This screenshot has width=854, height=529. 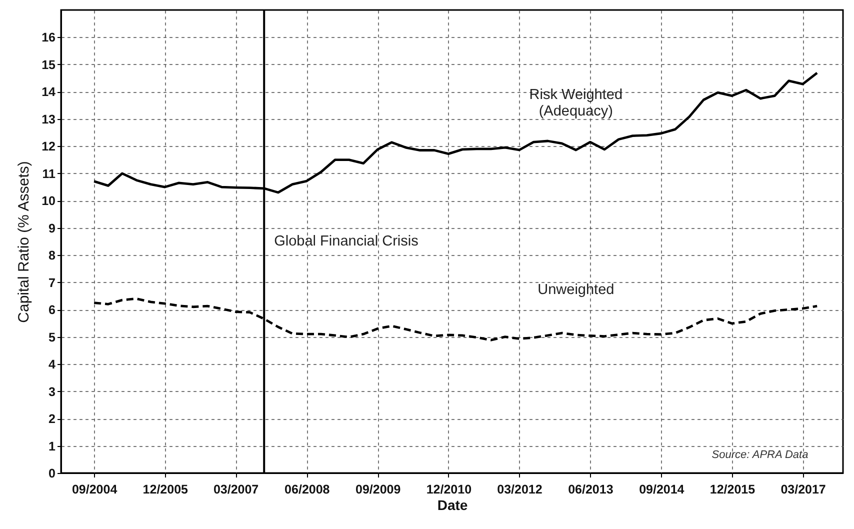 What do you see at coordinates (52, 228) in the screenshot?
I see `y-tick-label: 9` at bounding box center [52, 228].